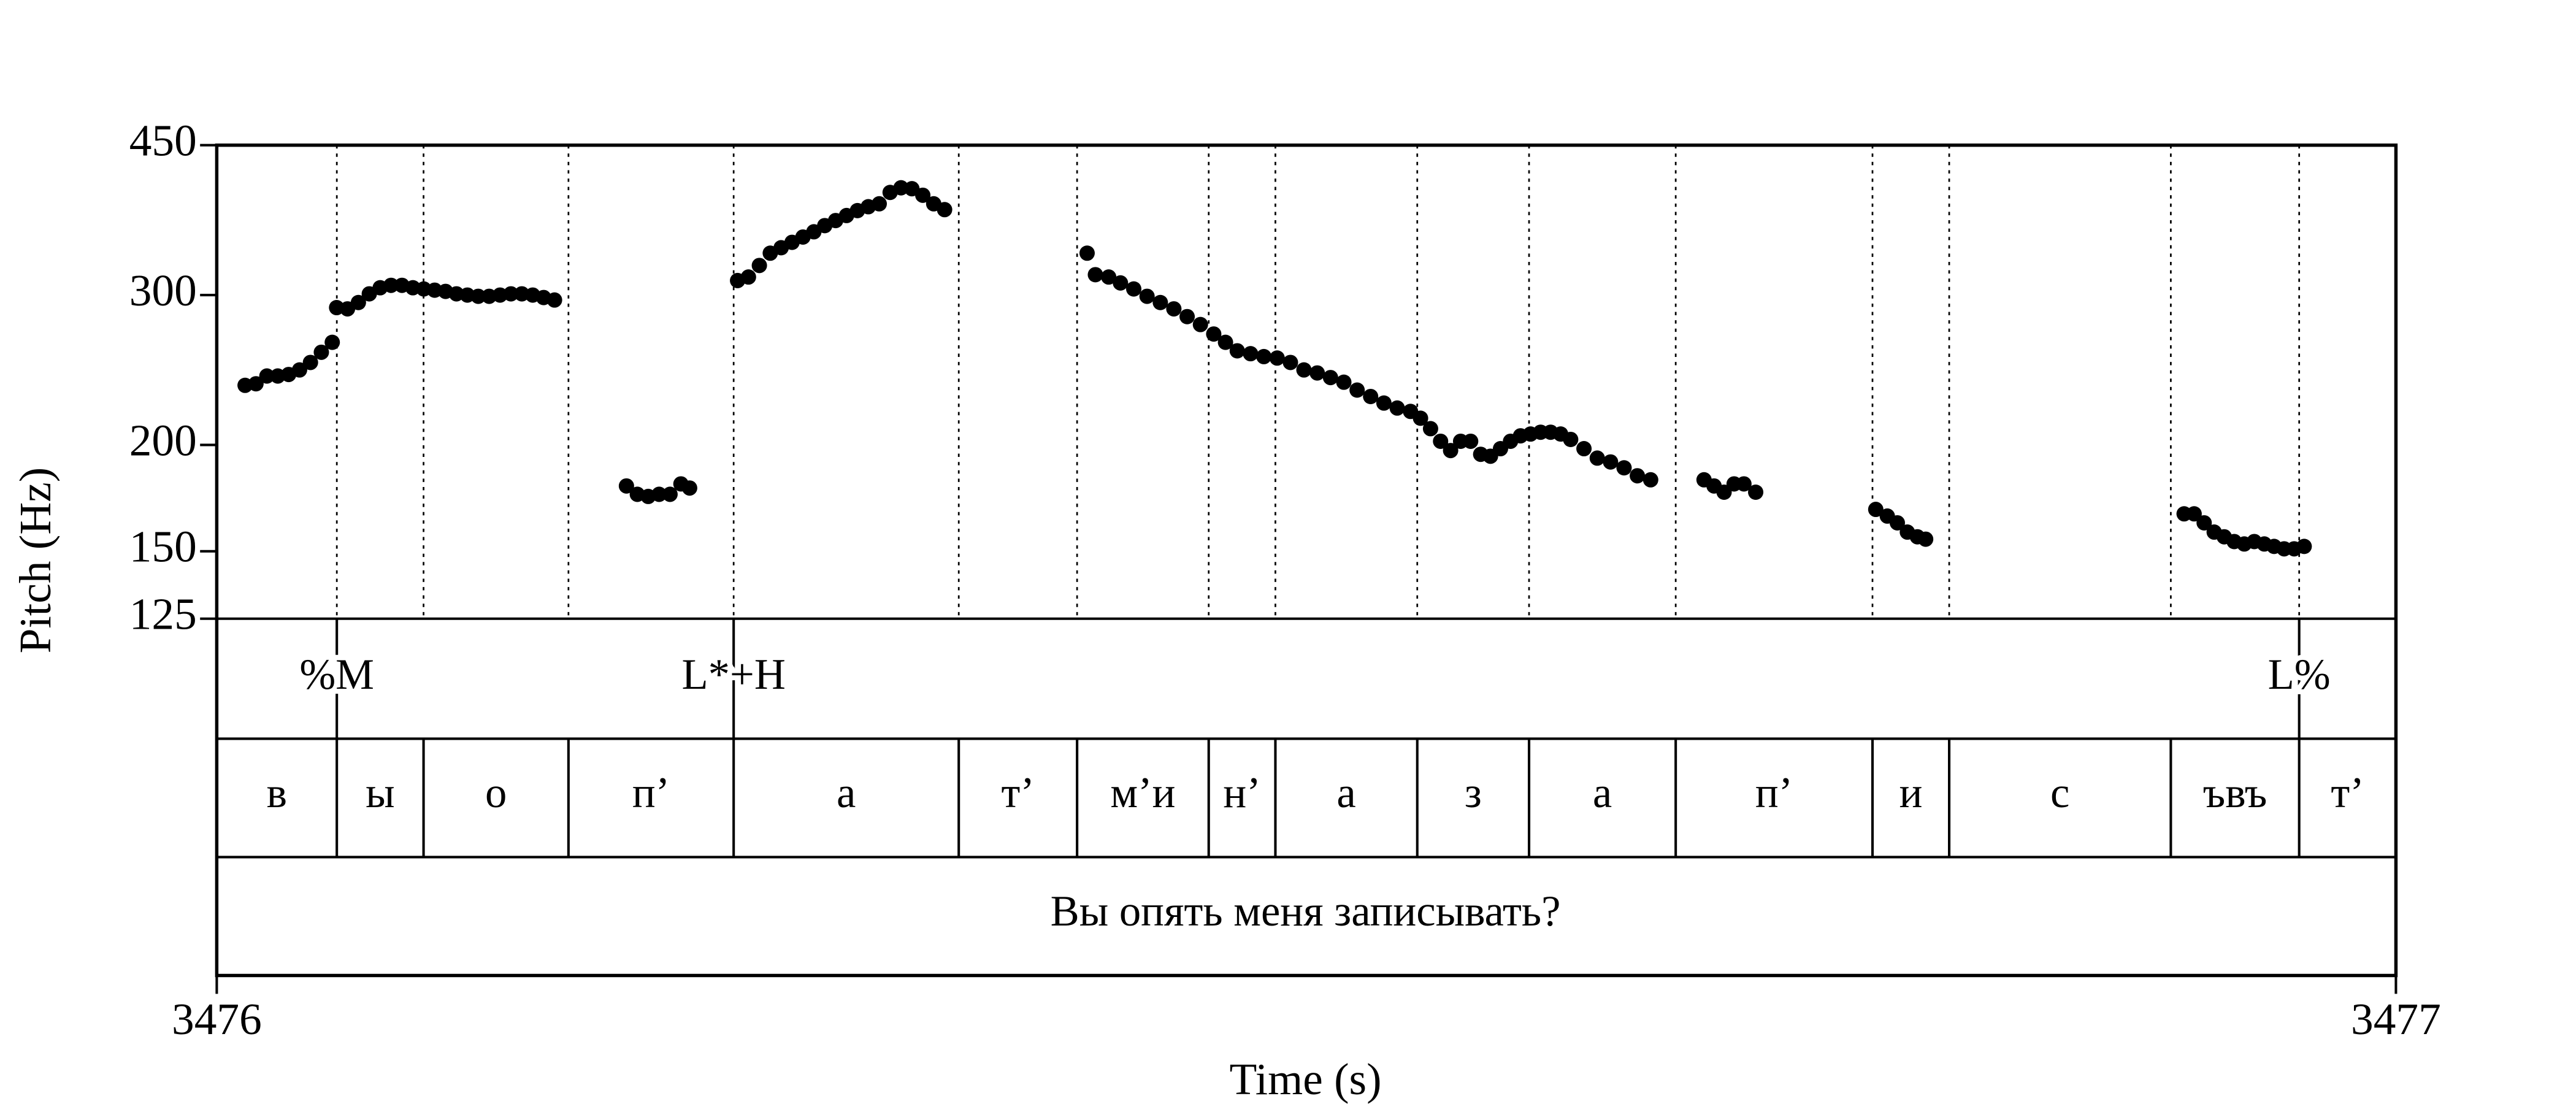 This screenshot has width=2576, height=1104. What do you see at coordinates (217, 1019) in the screenshot?
I see `x-tick-label: 3476` at bounding box center [217, 1019].